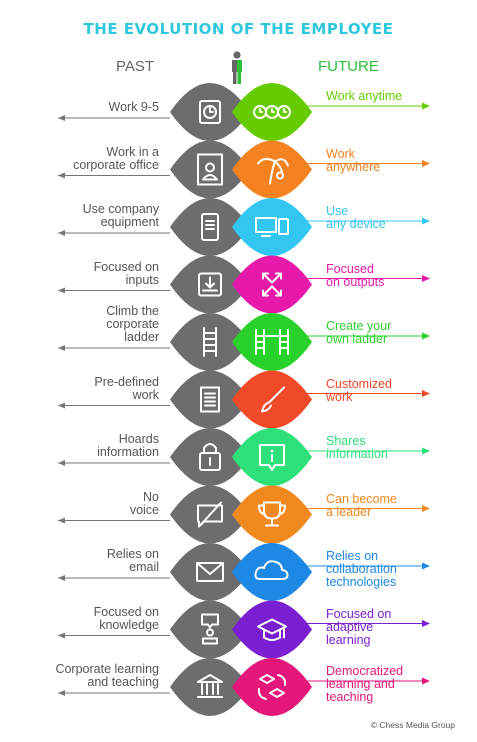 Image resolution: width=477 pixels, height=742 pixels. Describe the element at coordinates (107, 675) in the screenshot. I see `past-label: Corporate learning and teaching` at that location.